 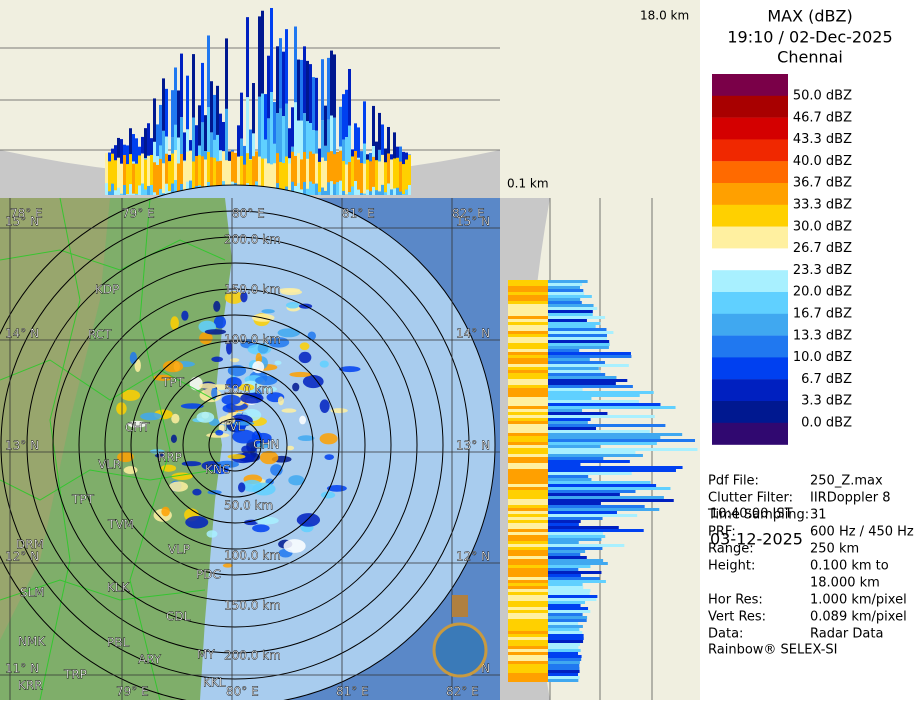 What do you see at coordinates (822, 117) in the screenshot?
I see `legend-label: 46.7 dBZ` at bounding box center [822, 117].